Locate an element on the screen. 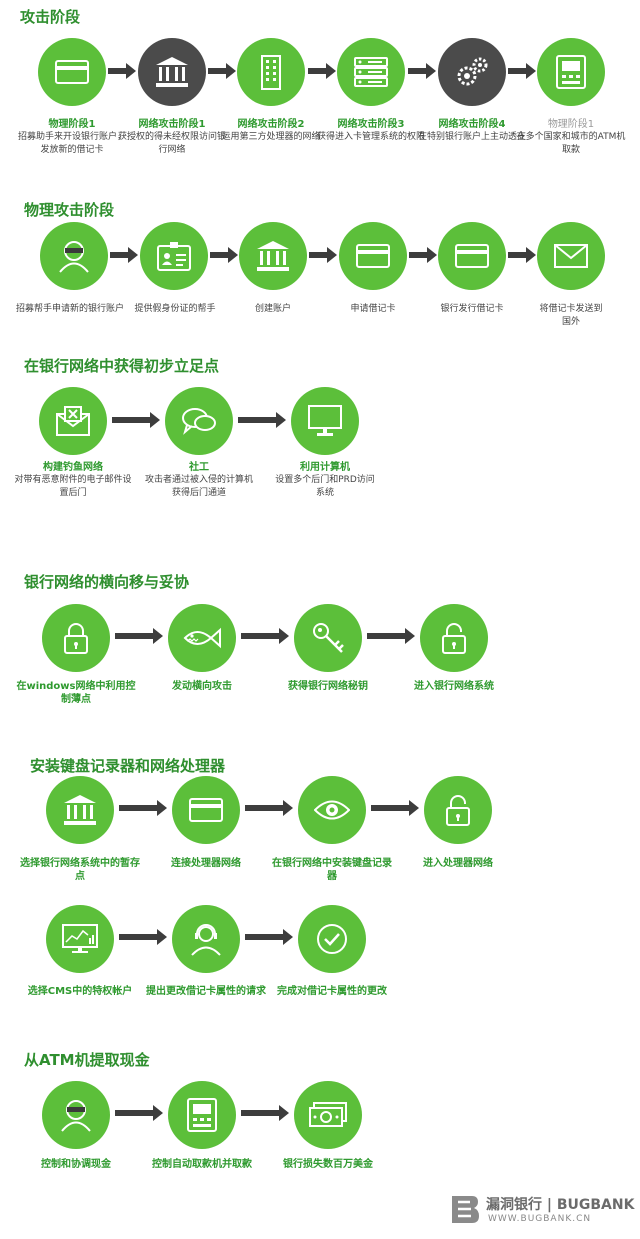  row5-label-1: 选择银行网络系统中的暂存点 is located at coordinates (80, 870).